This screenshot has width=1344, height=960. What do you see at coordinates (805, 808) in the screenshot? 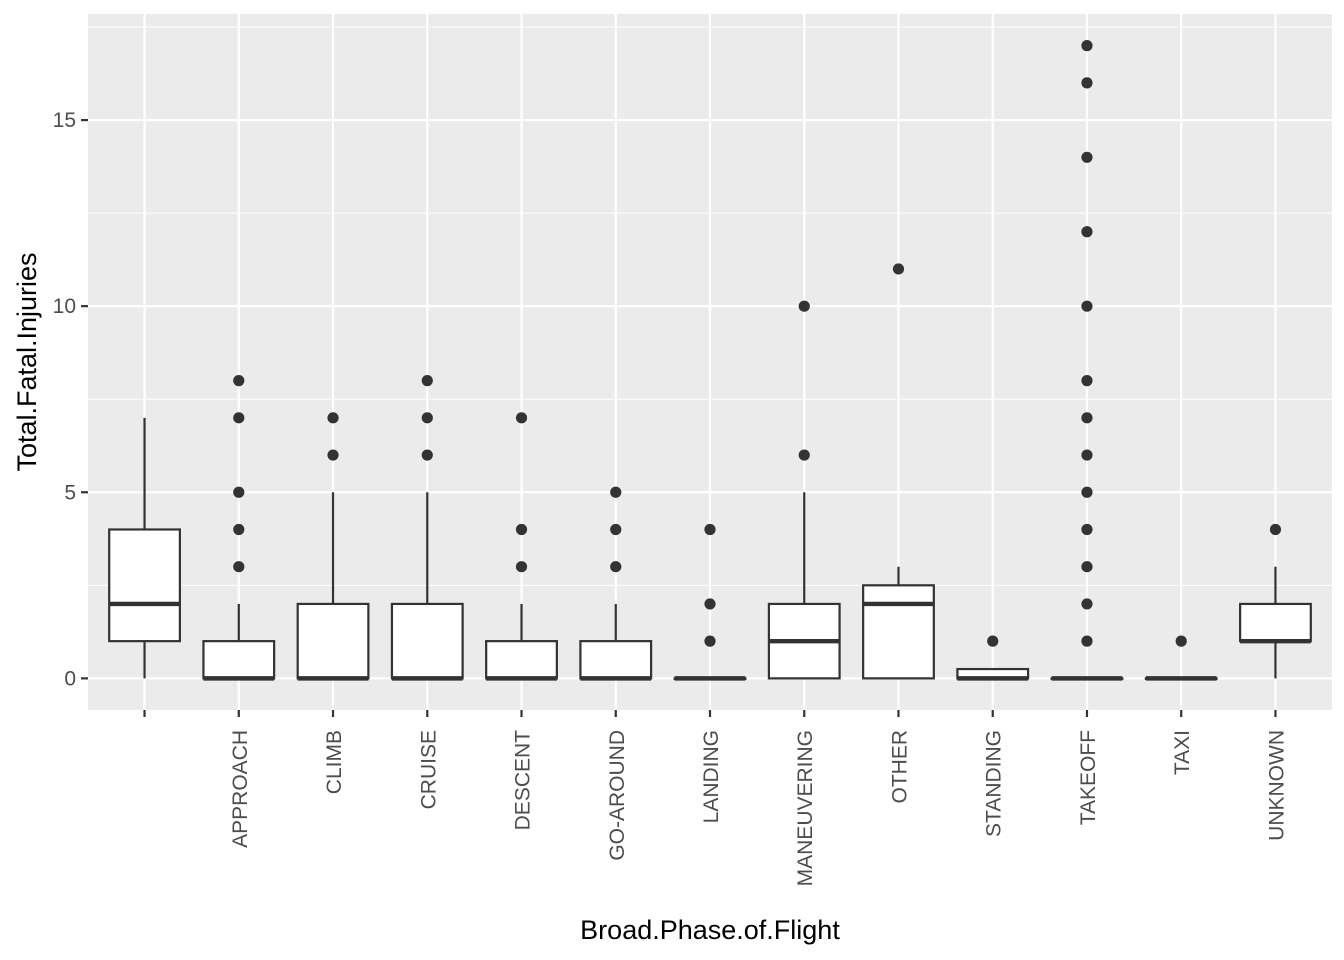
I see `x-tick-label: MANEUVERING` at bounding box center [805, 808].